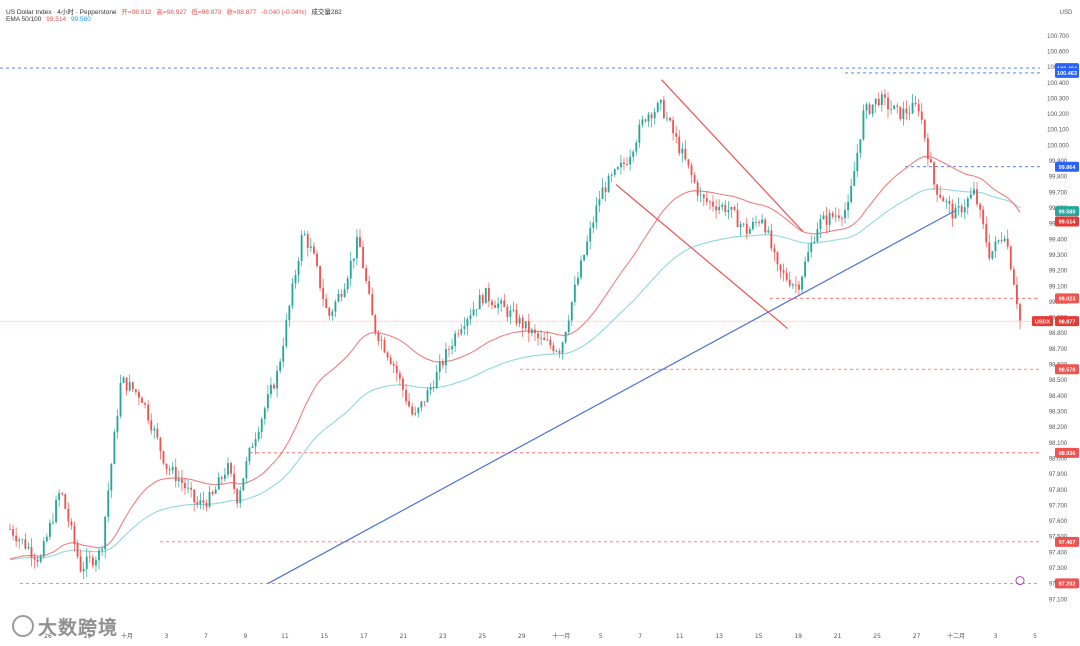 This screenshot has width=1080, height=646. What do you see at coordinates (1067, 543) in the screenshot?
I see `price-tag-label: 97.467` at bounding box center [1067, 543].